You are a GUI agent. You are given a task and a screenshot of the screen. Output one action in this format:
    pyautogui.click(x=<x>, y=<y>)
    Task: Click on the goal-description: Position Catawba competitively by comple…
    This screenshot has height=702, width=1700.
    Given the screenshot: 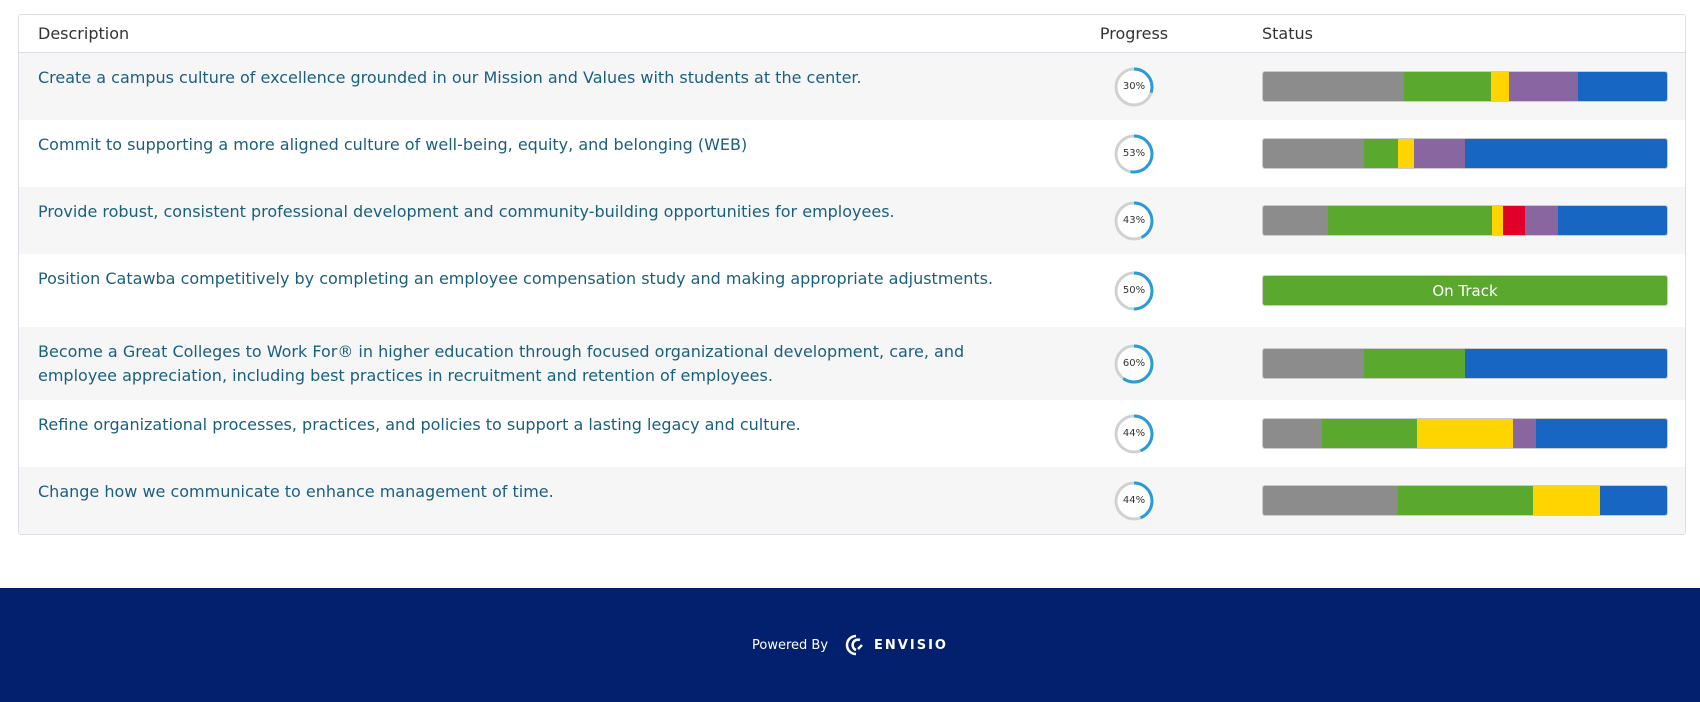 What is the action you would take?
    pyautogui.click(x=516, y=278)
    